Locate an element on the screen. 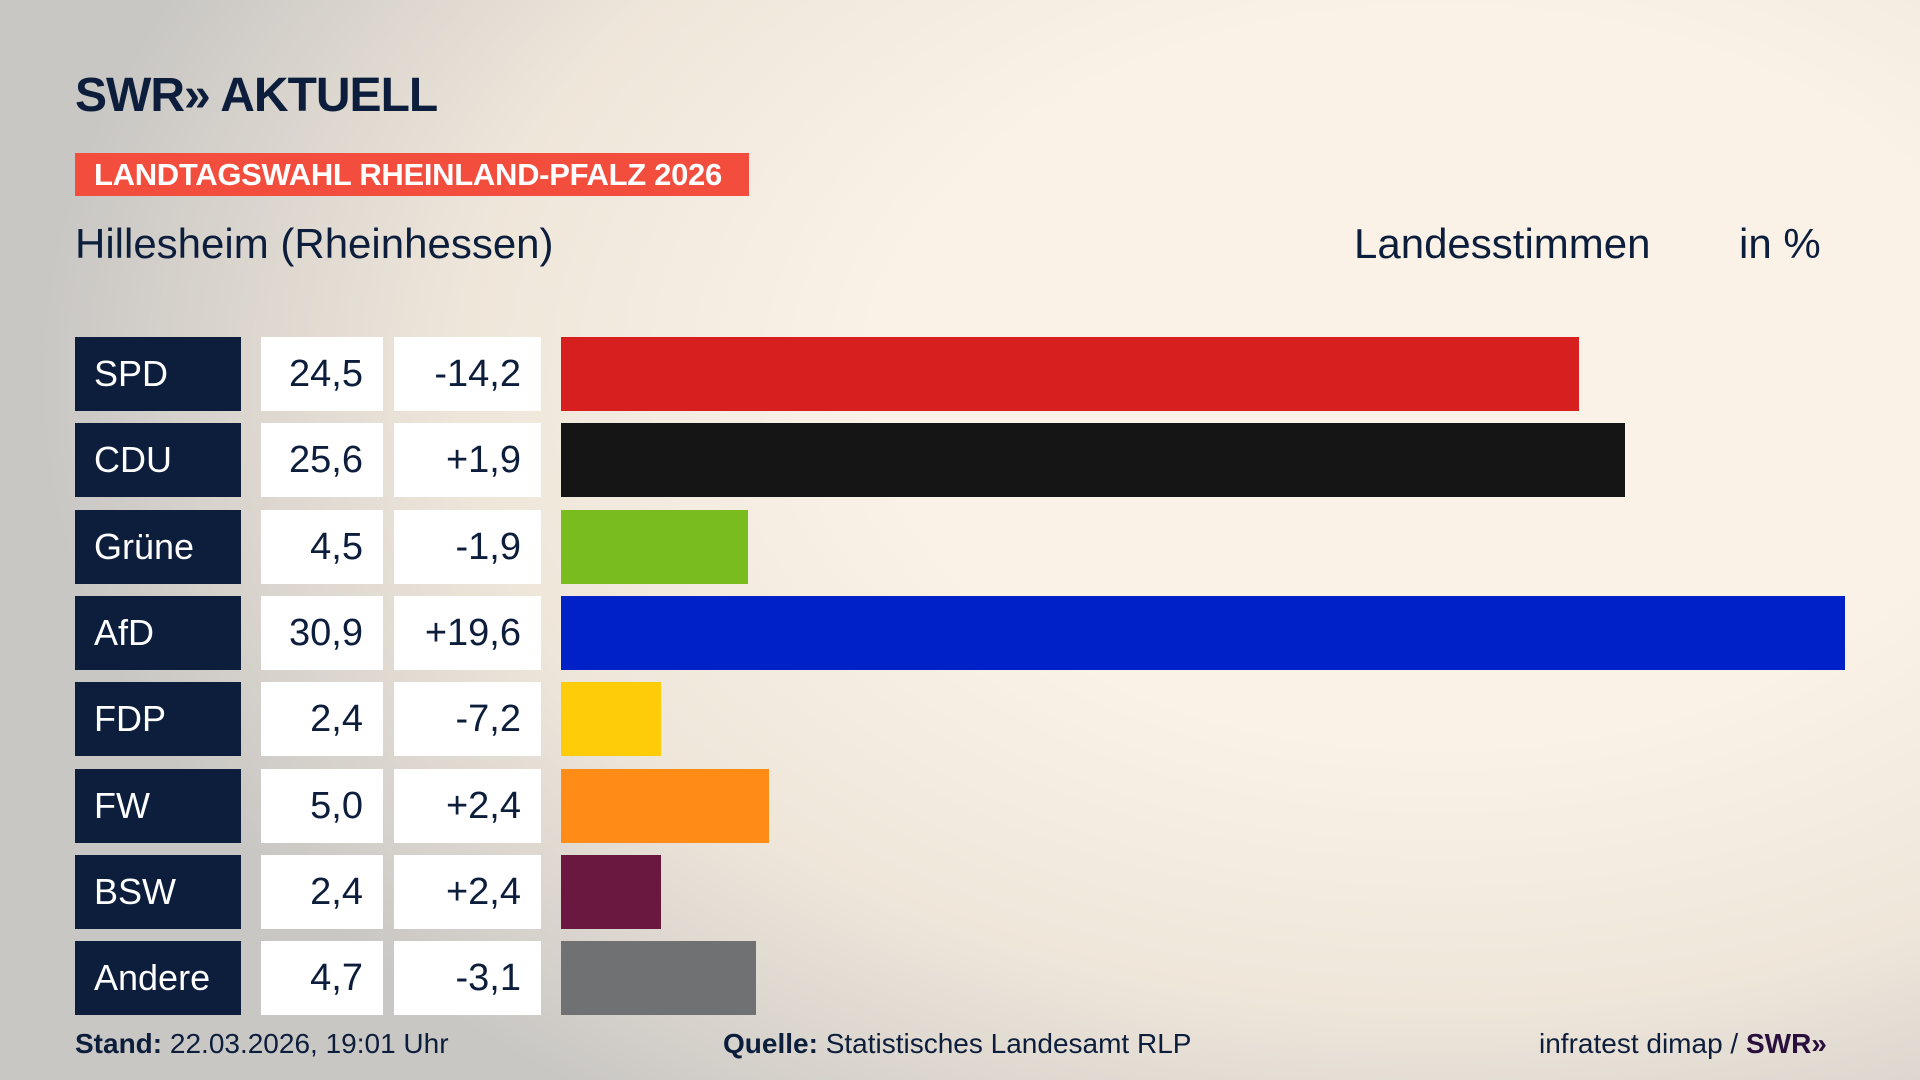  party-label: Grüne is located at coordinates (158, 546).